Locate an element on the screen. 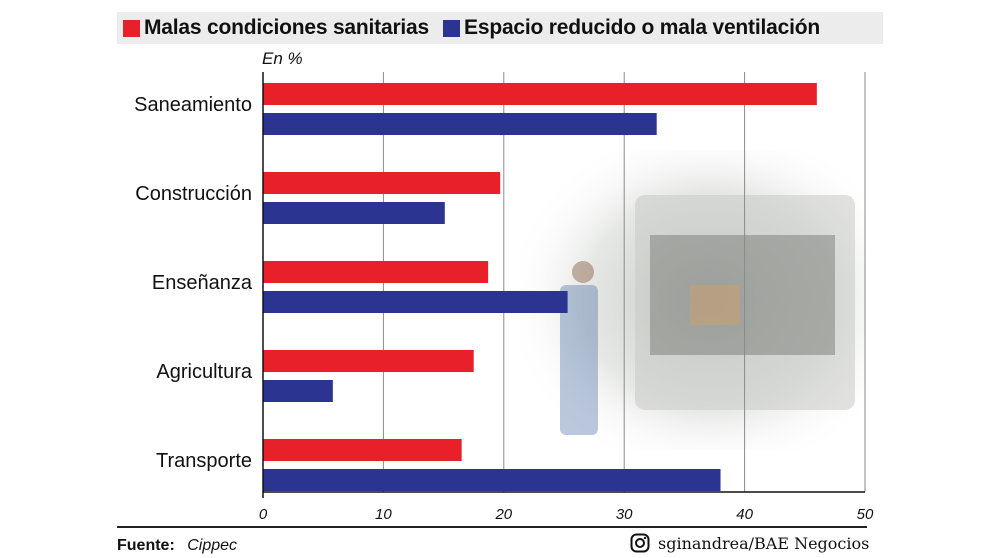 Image resolution: width=992 pixels, height=558 pixels. category-label: Construcción is located at coordinates (193, 194).